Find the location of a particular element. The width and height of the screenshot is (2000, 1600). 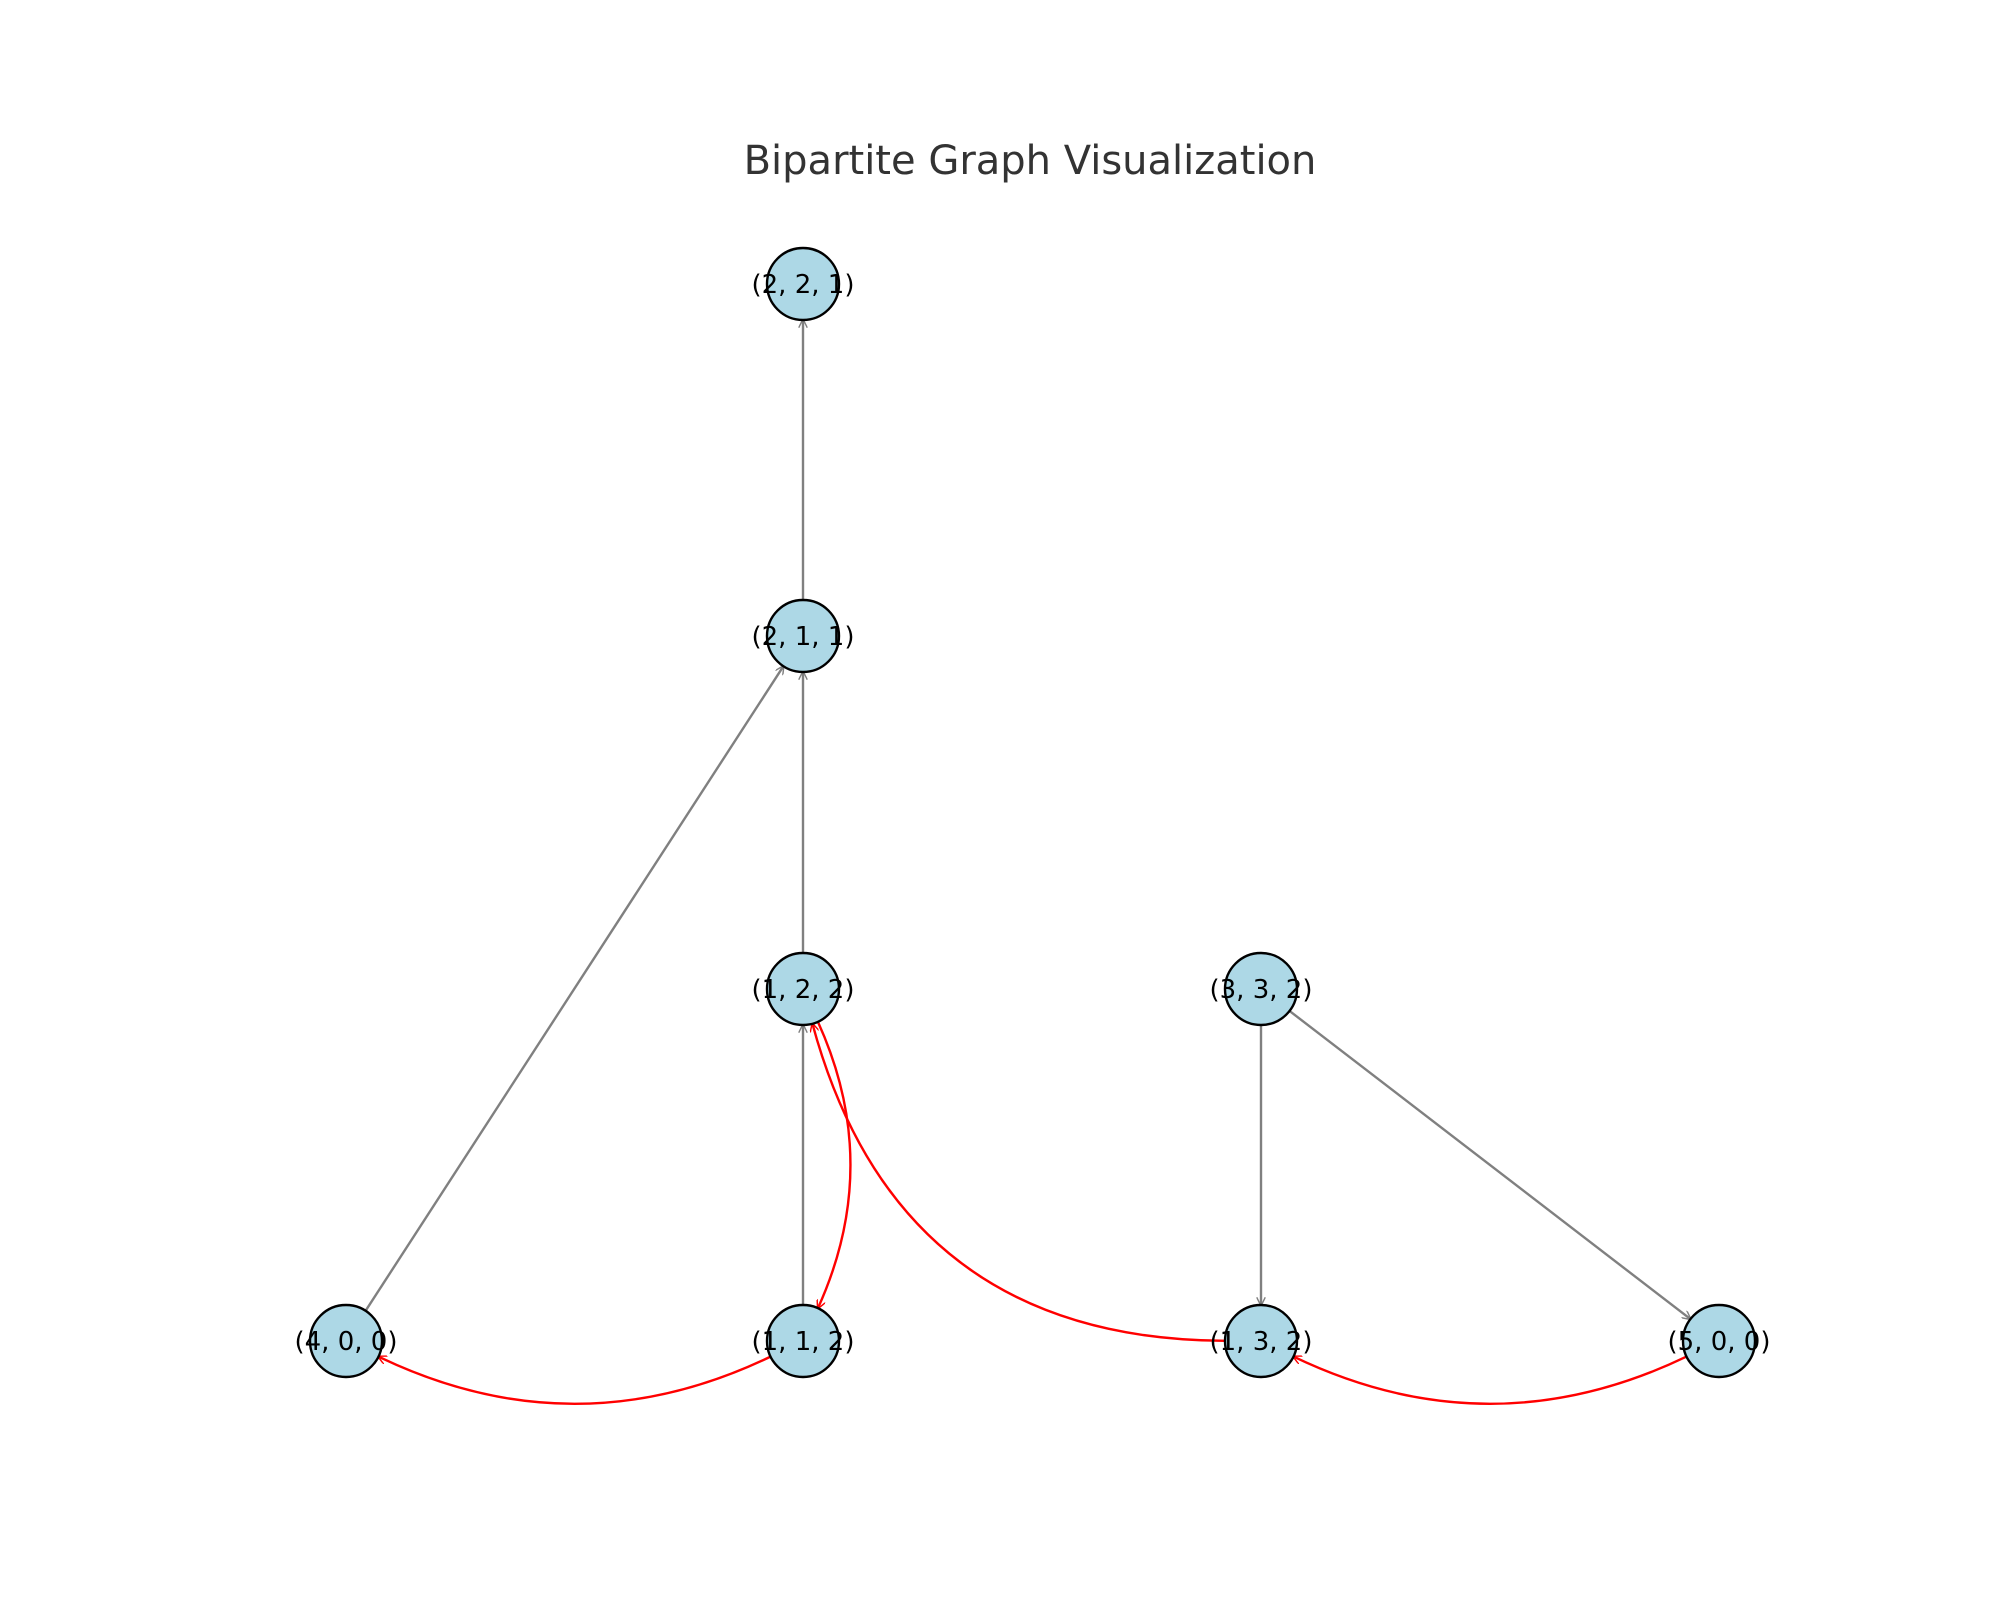

node-label: (2, 2, 1) is located at coordinates (803, 285).